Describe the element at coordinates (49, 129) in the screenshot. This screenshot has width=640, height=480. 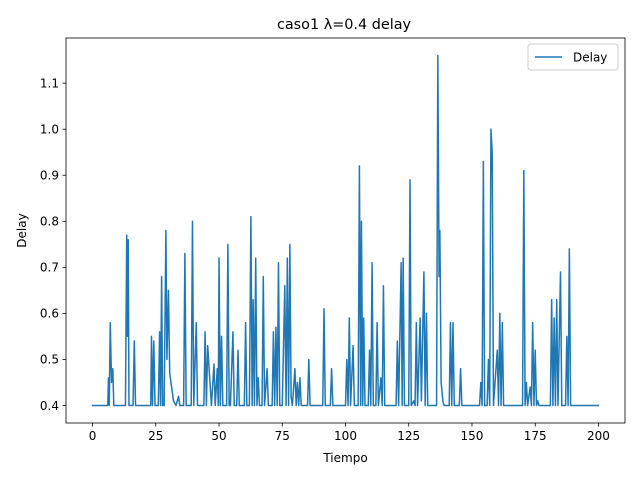
I see `y-tick-label: 1.0` at that location.